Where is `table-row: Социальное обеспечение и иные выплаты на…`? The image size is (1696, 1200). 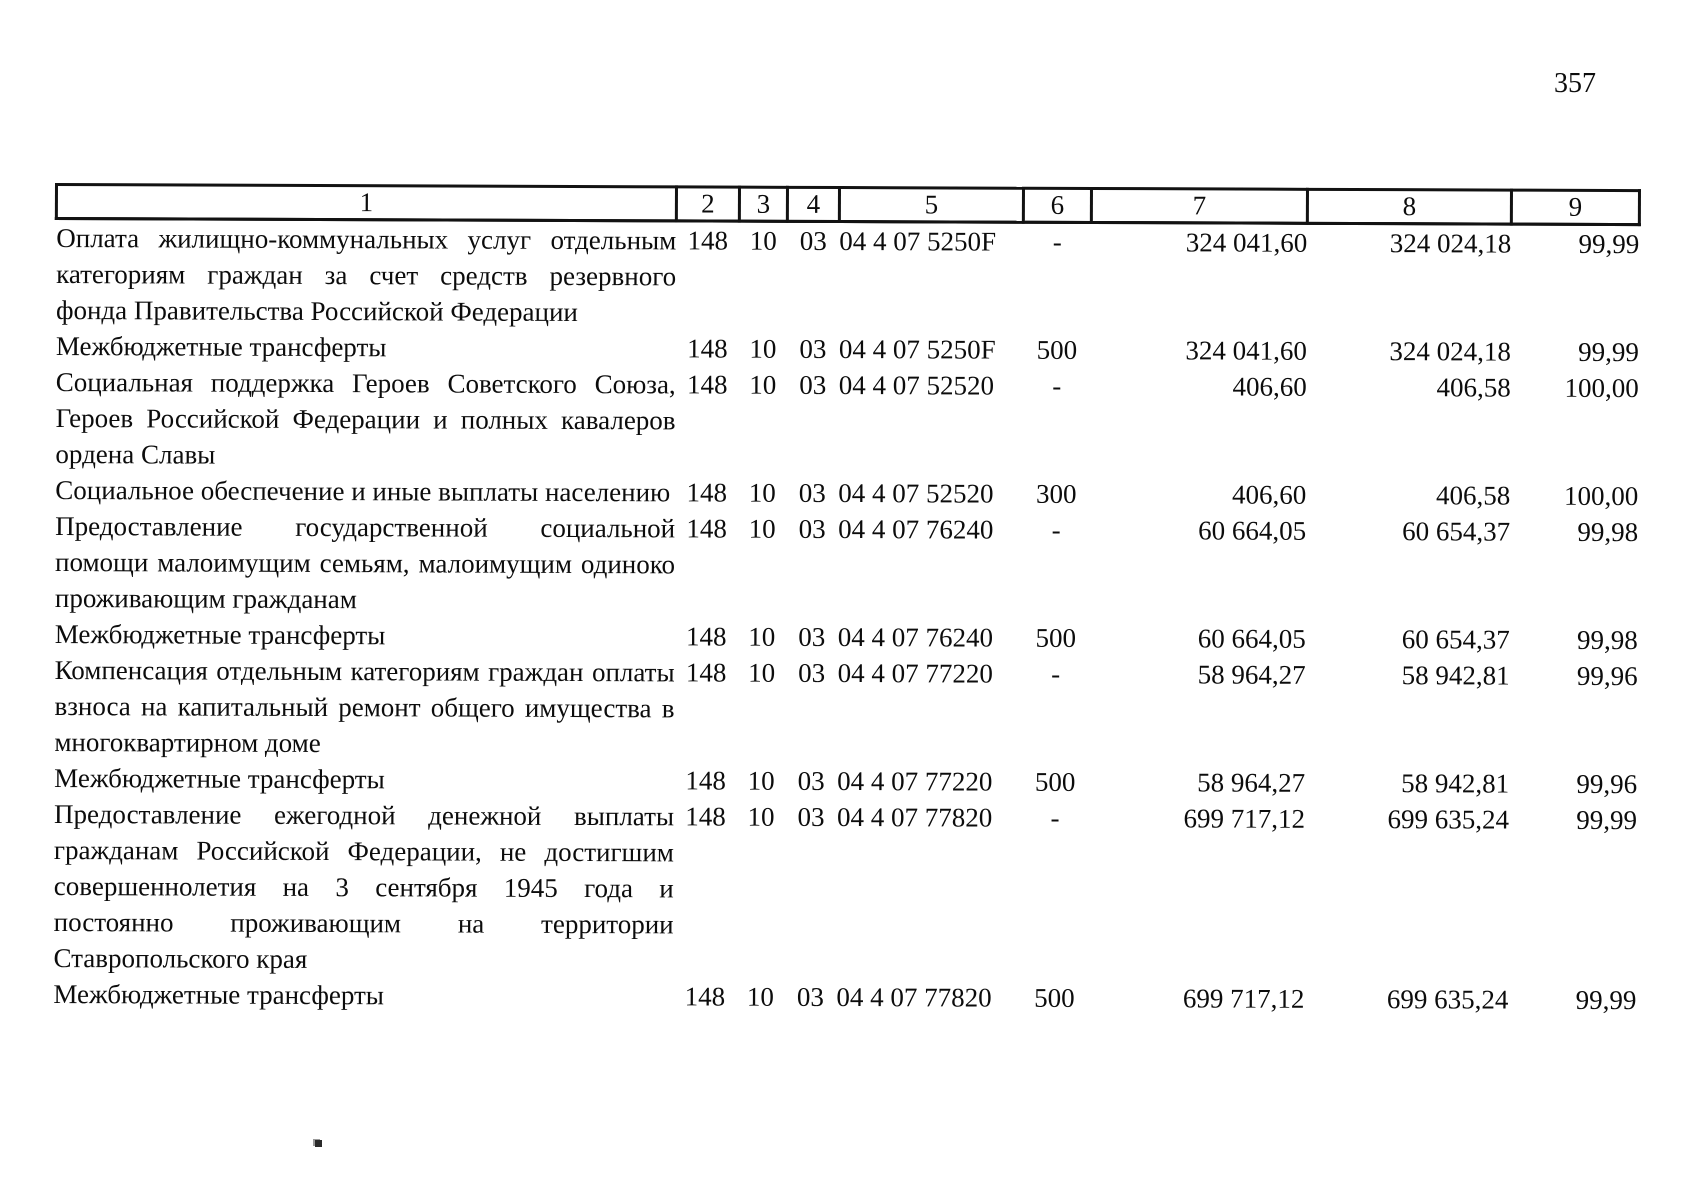 table-row: Социальное обеспечение и иные выплаты на… is located at coordinates (846, 493).